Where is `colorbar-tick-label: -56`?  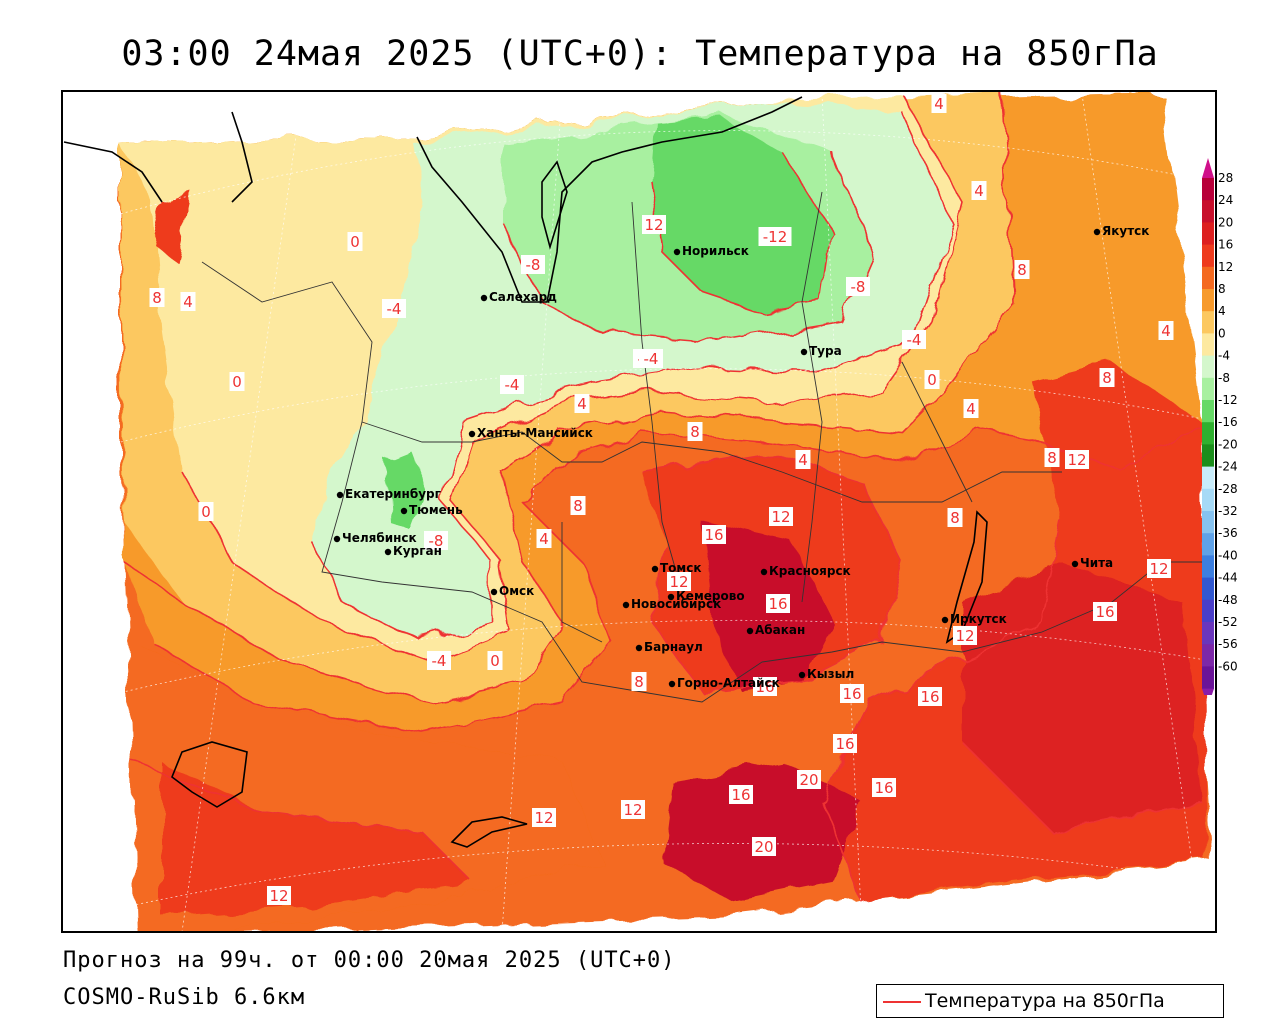 colorbar-tick-label: -56 is located at coordinates (1228, 644).